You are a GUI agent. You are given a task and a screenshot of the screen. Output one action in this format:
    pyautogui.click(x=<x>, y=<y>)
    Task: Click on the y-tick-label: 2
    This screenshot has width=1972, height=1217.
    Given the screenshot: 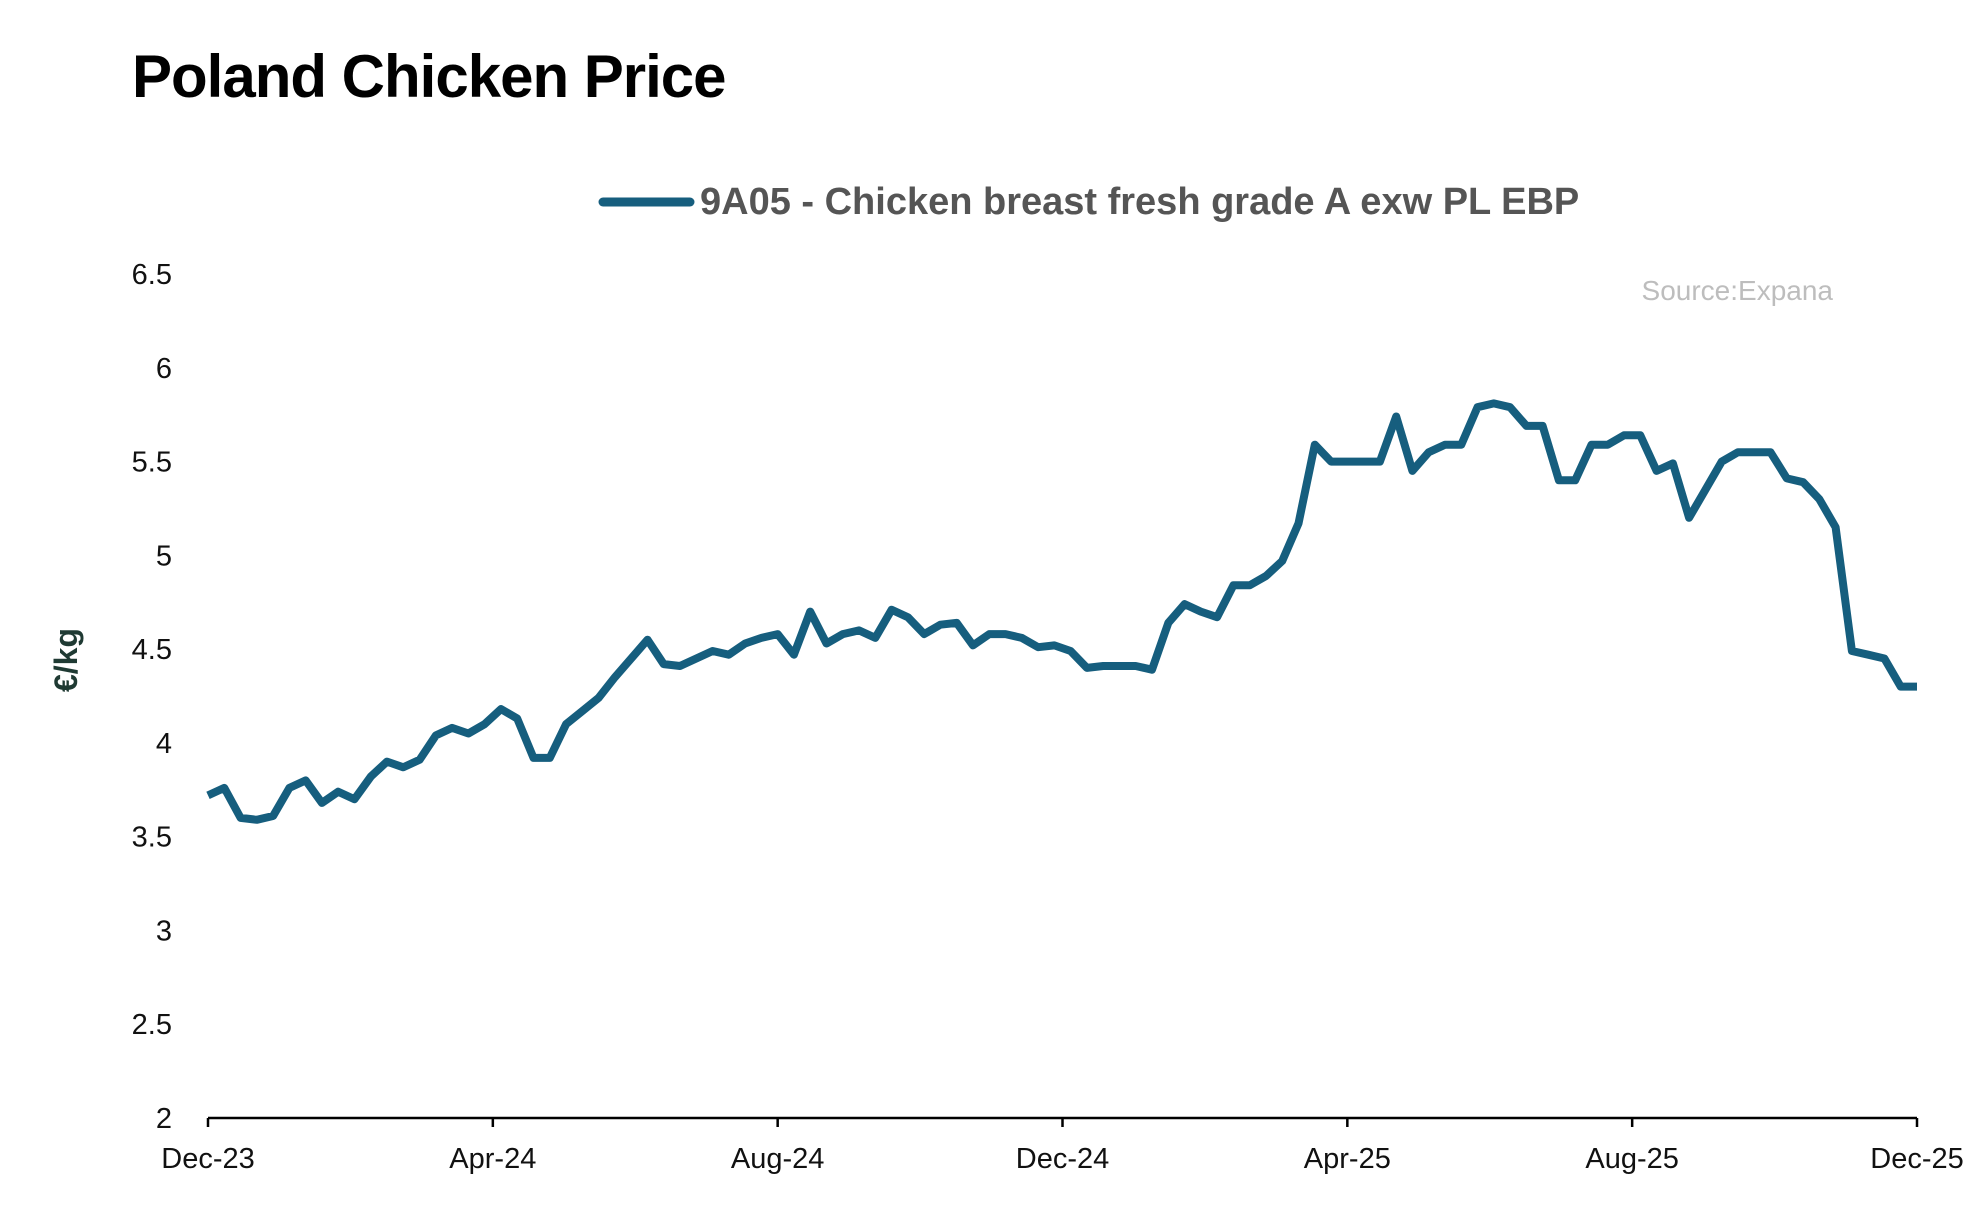 What is the action you would take?
    pyautogui.click(x=164, y=1119)
    